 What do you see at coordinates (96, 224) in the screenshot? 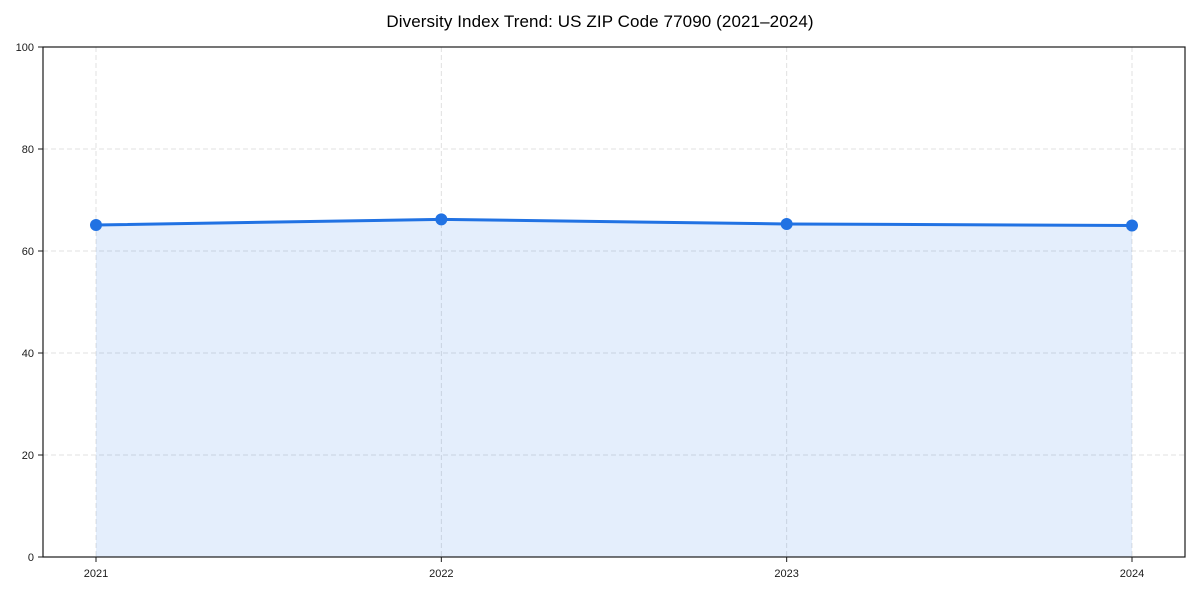
I see `data-point-2021` at bounding box center [96, 224].